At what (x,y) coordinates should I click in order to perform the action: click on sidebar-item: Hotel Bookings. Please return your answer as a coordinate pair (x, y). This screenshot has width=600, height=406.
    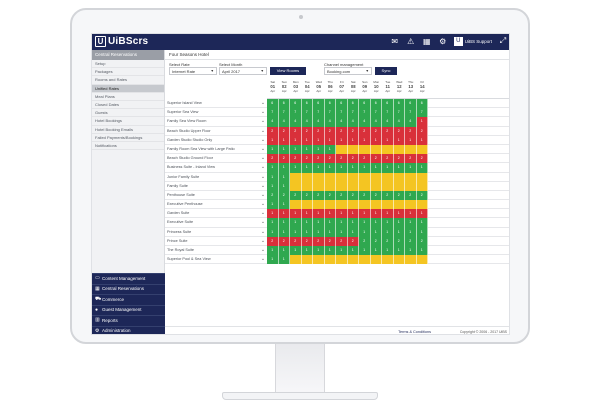
    Looking at the image, I should click on (128, 121).